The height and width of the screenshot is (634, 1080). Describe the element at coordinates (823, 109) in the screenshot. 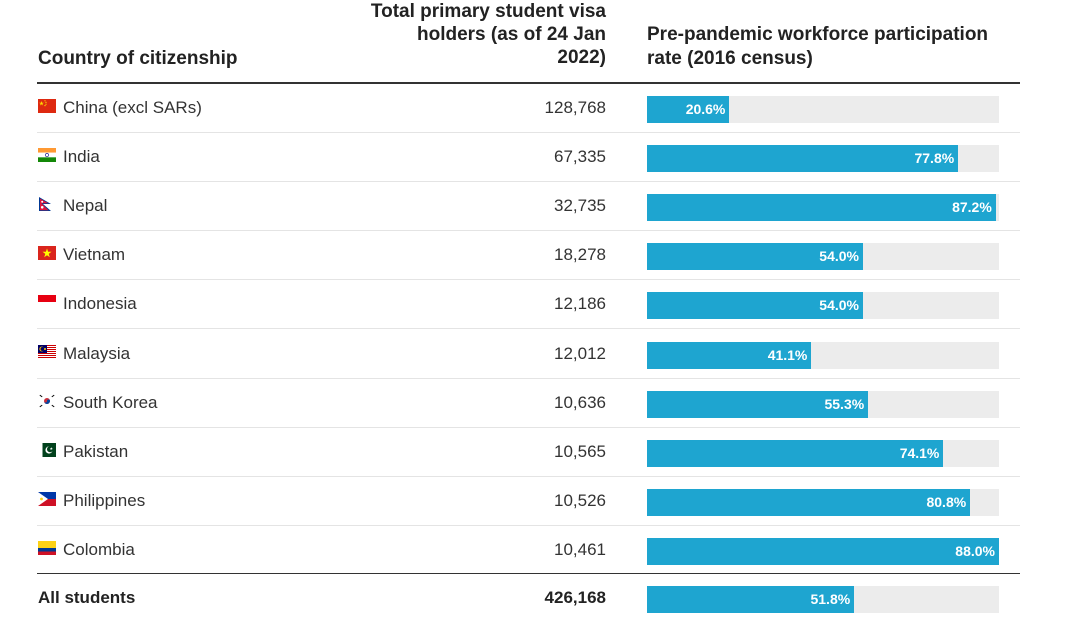

I see `participation-bar-track: 20.6%` at that location.